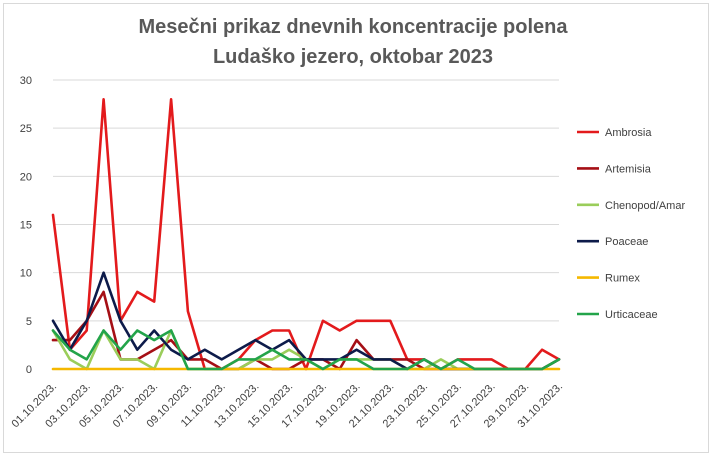 The height and width of the screenshot is (458, 714). I want to click on series-line-urticaceae, so click(306, 350).